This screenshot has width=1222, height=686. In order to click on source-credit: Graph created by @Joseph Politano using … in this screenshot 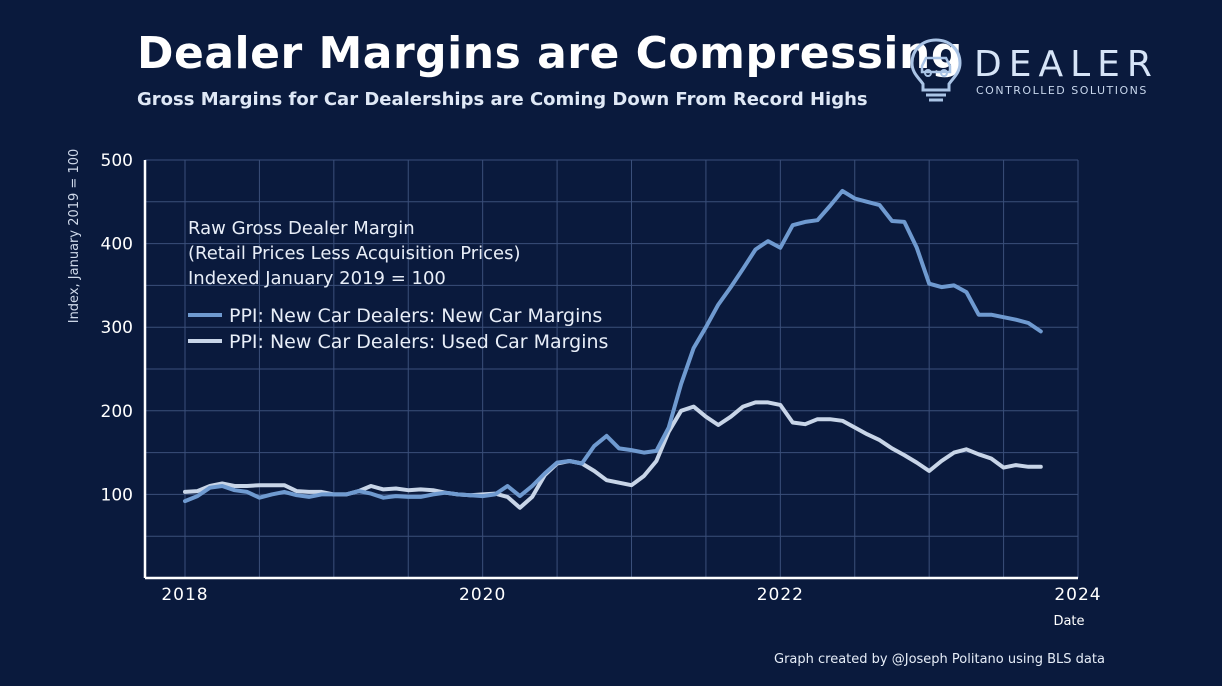, I will do `click(939, 659)`.